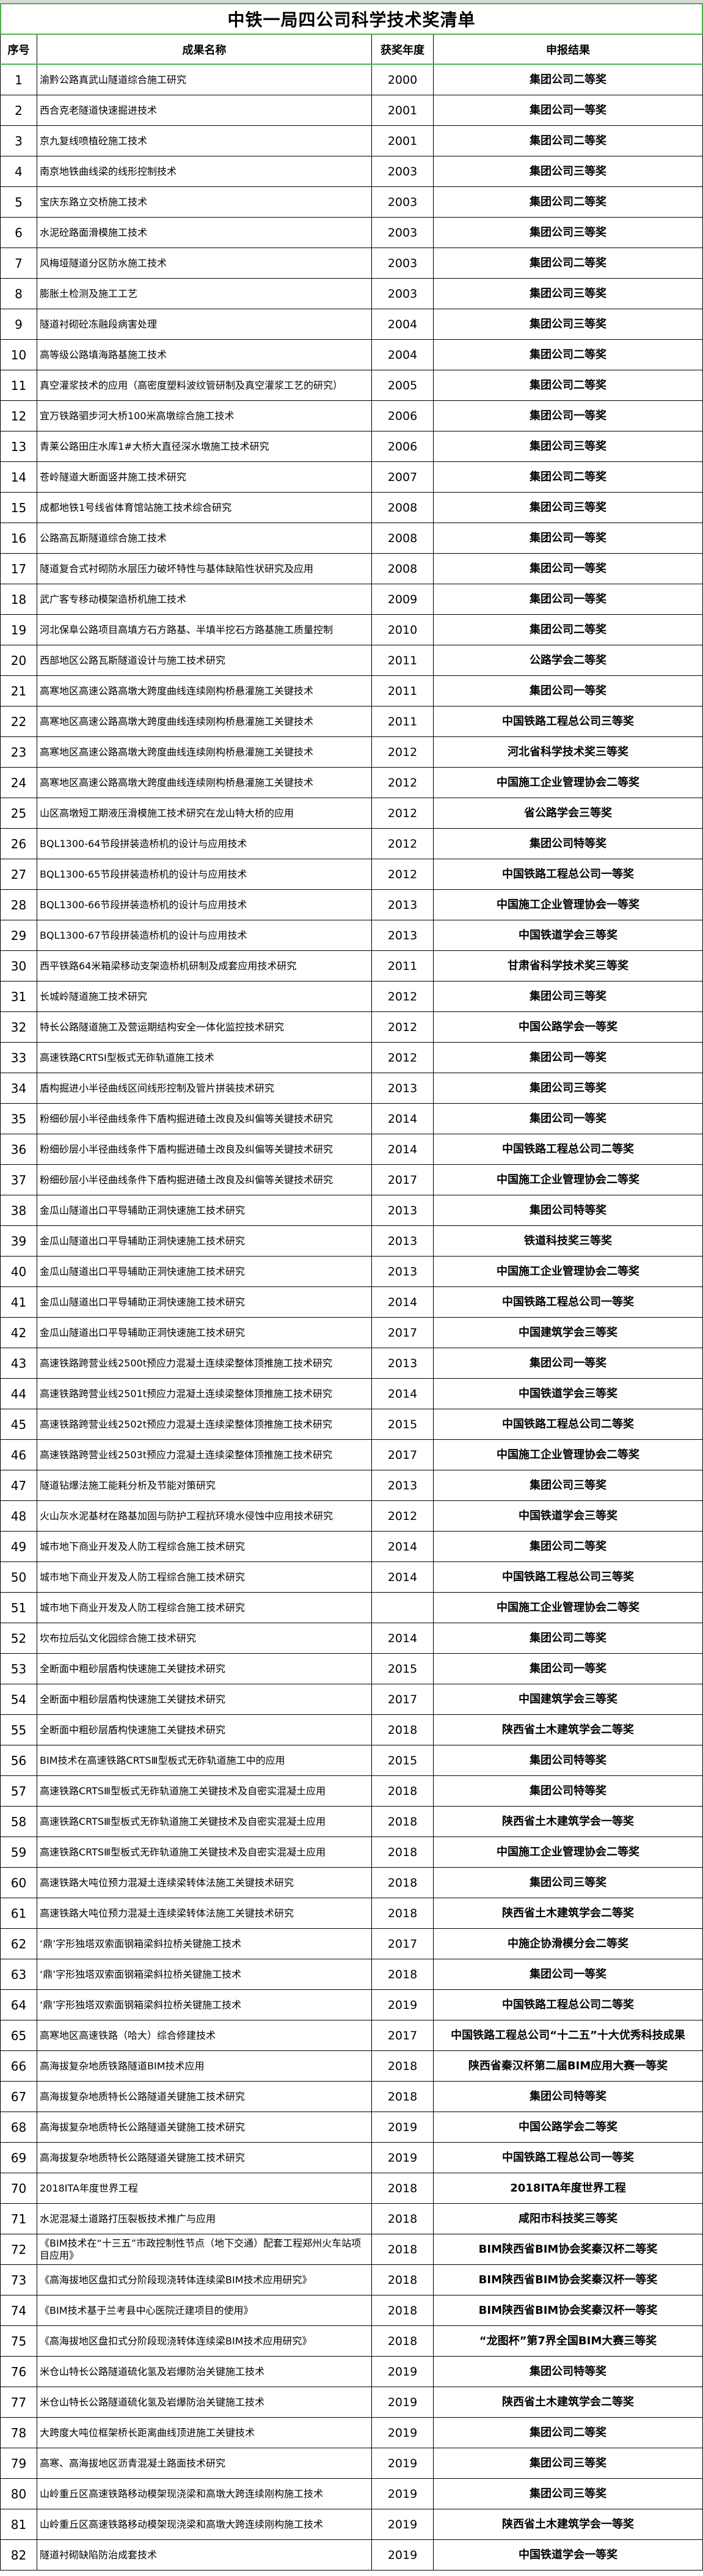  Describe the element at coordinates (568, 1577) in the screenshot. I see `award-result: 中国铁路工程总公司三等奖` at that location.